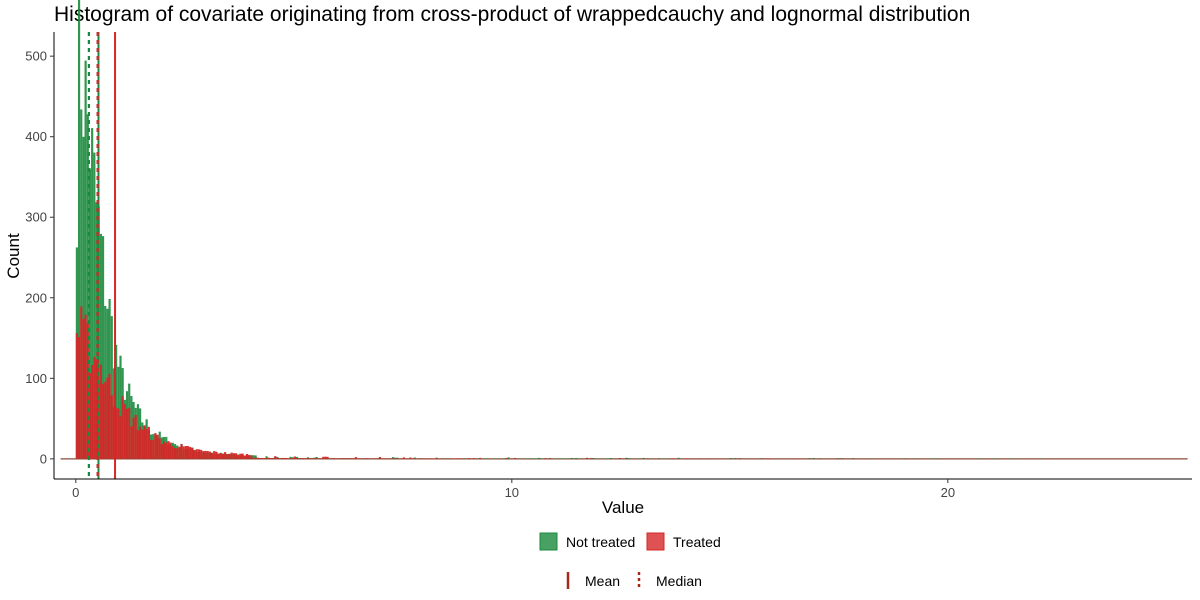  I want to click on legend-swatch-treated, so click(655, 541).